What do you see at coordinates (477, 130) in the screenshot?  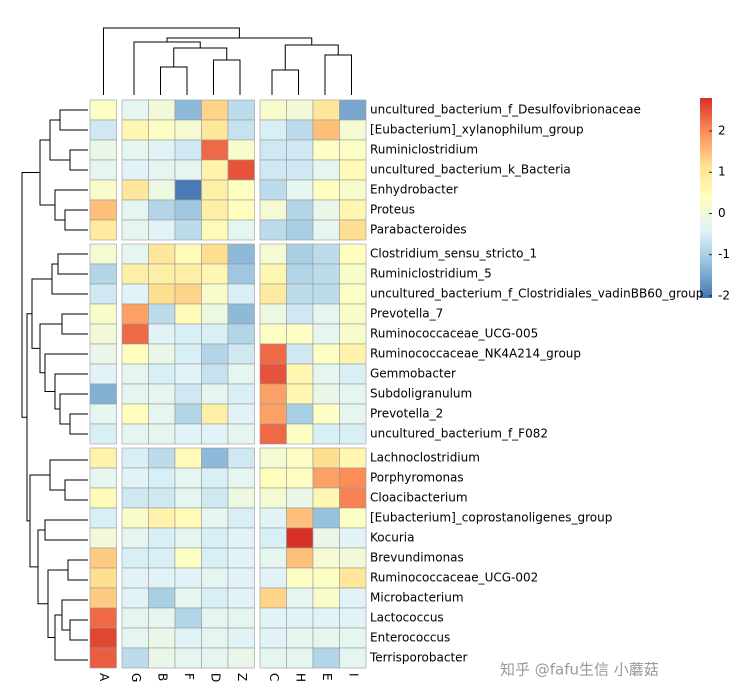 I see `row-label: [Eubacterium]_xylanophilum_group` at bounding box center [477, 130].